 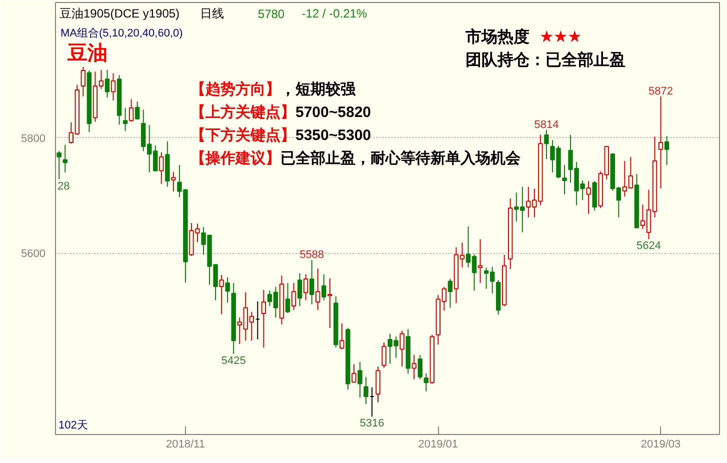 What do you see at coordinates (333, 112) in the screenshot?
I see `annotation: 5700~5820` at bounding box center [333, 112].